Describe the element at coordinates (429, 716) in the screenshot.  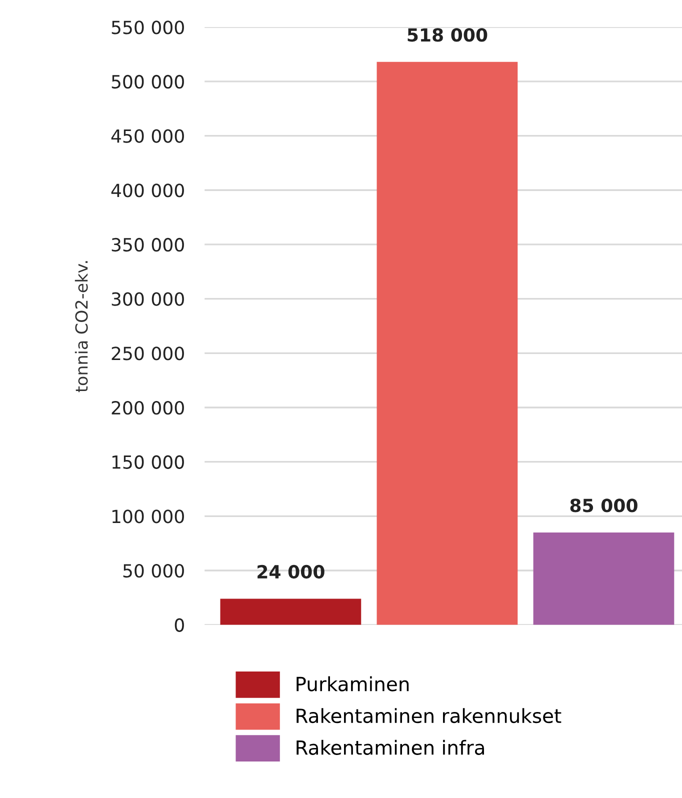
I see `legend-label: Rakentaminen rakennukset` at that location.